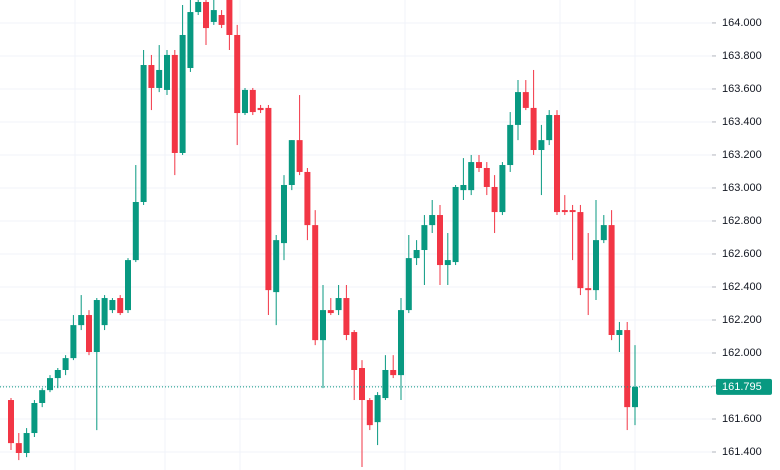  Describe the element at coordinates (742, 353) in the screenshot. I see `y-tick-label: 162.000` at that location.